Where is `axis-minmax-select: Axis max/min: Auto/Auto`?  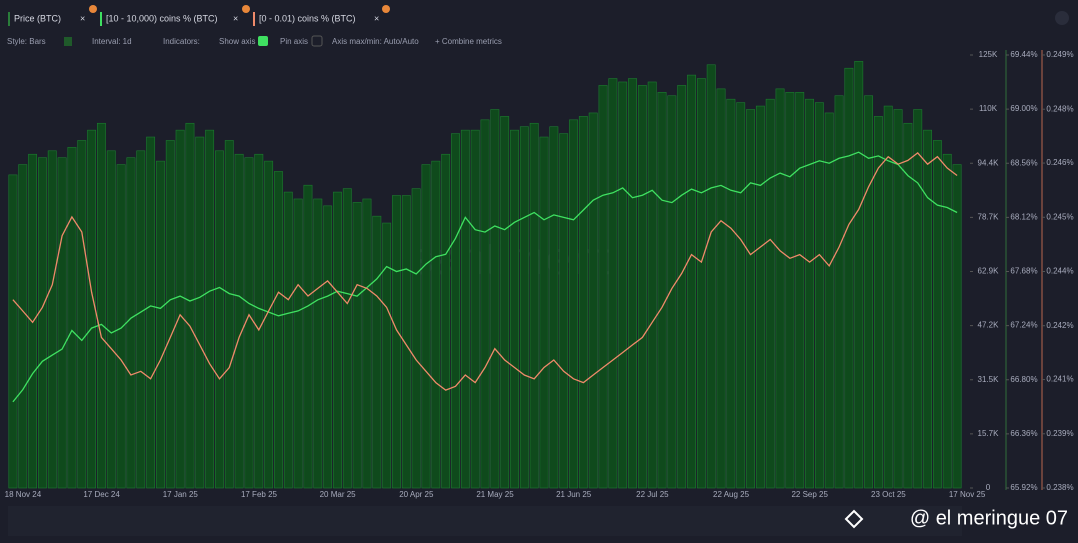
axis-minmax-select: Axis max/min: Auto/Auto is located at coordinates (375, 41).